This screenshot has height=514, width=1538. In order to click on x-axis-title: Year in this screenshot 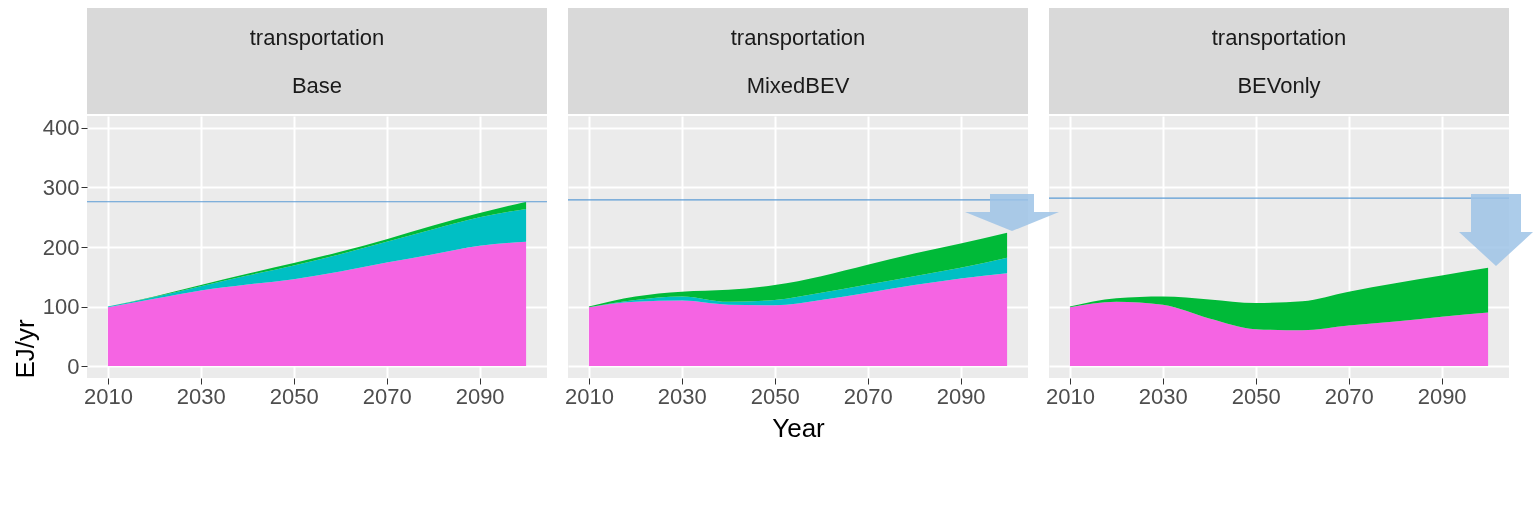, I will do `click(799, 427)`.